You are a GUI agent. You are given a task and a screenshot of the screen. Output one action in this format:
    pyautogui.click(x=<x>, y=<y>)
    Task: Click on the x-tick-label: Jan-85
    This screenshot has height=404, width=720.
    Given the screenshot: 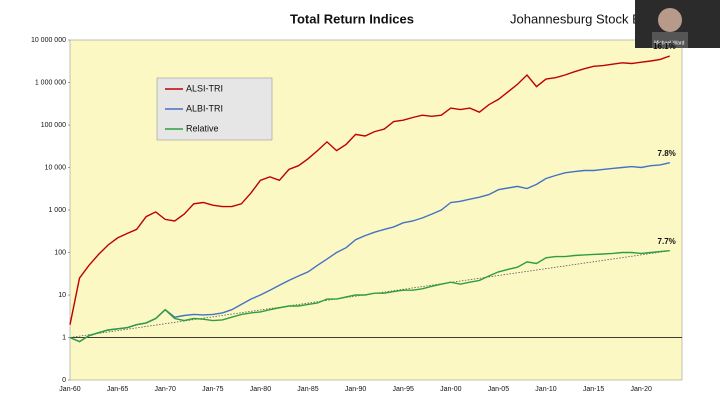 What is the action you would take?
    pyautogui.click(x=308, y=389)
    